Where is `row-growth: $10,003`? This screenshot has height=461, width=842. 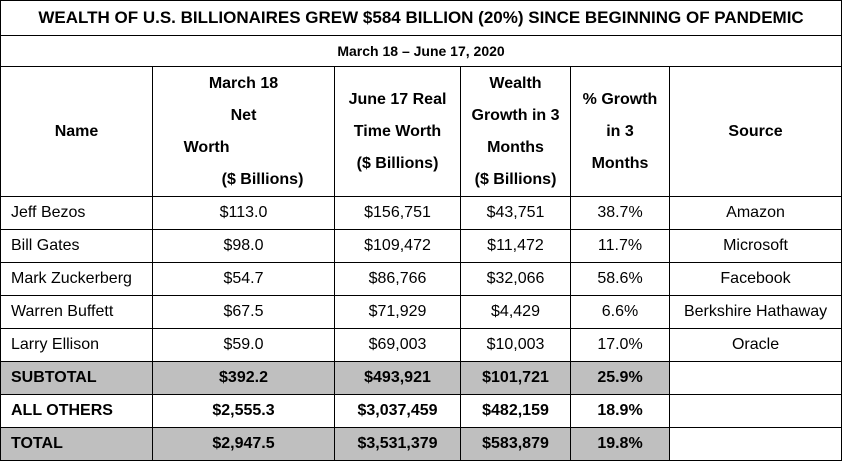
row-growth: $10,003 is located at coordinates (515, 345).